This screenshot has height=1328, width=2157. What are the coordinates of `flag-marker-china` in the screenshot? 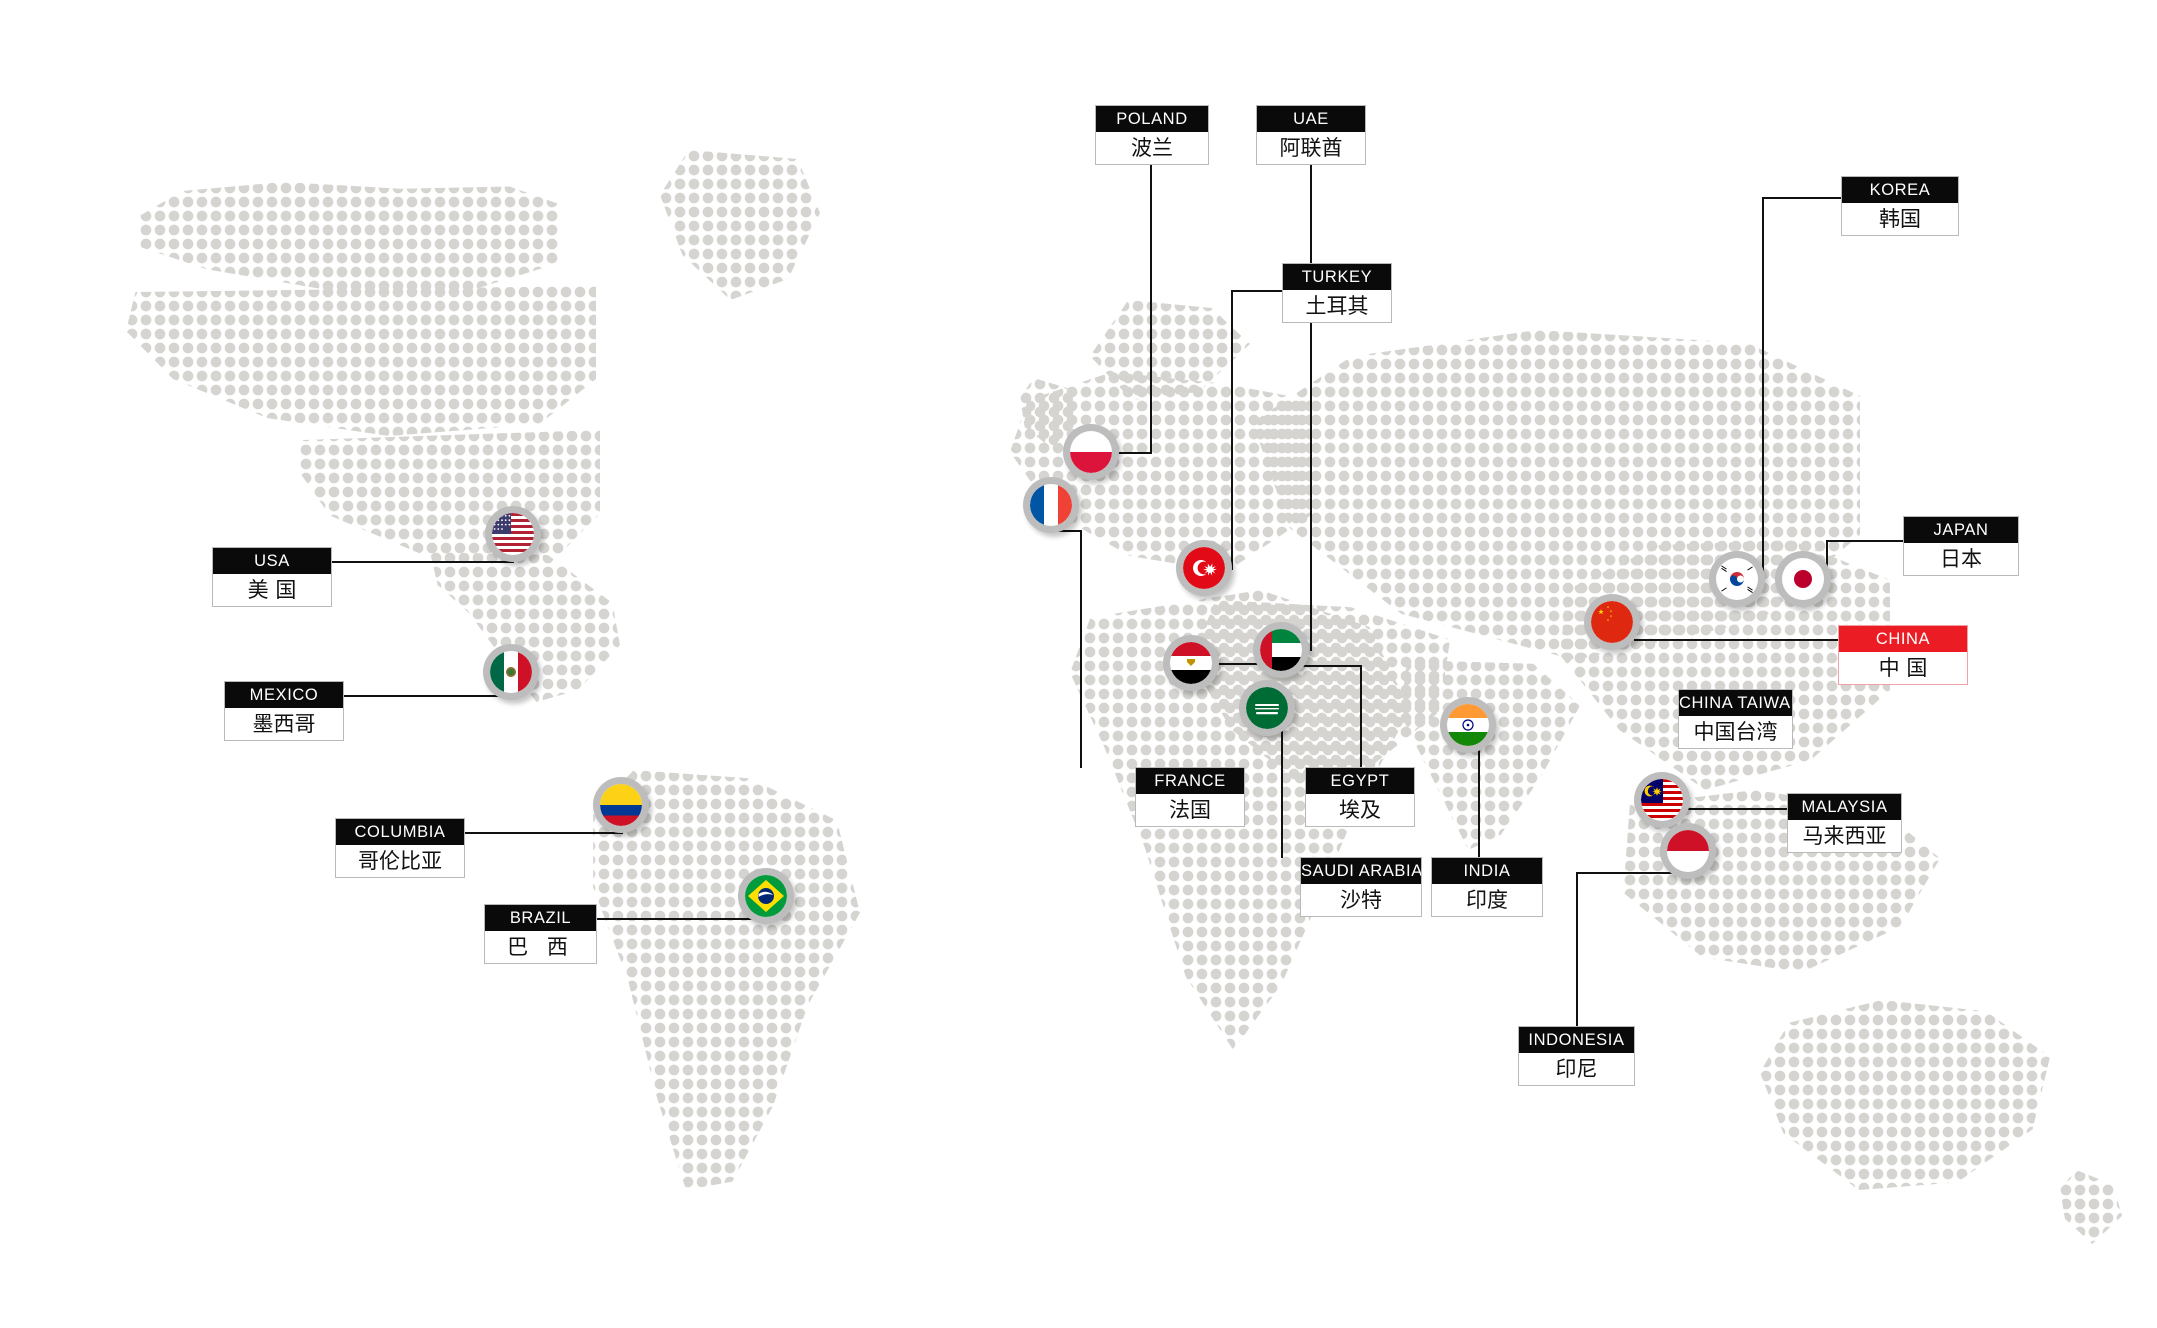 It's located at (1612, 622).